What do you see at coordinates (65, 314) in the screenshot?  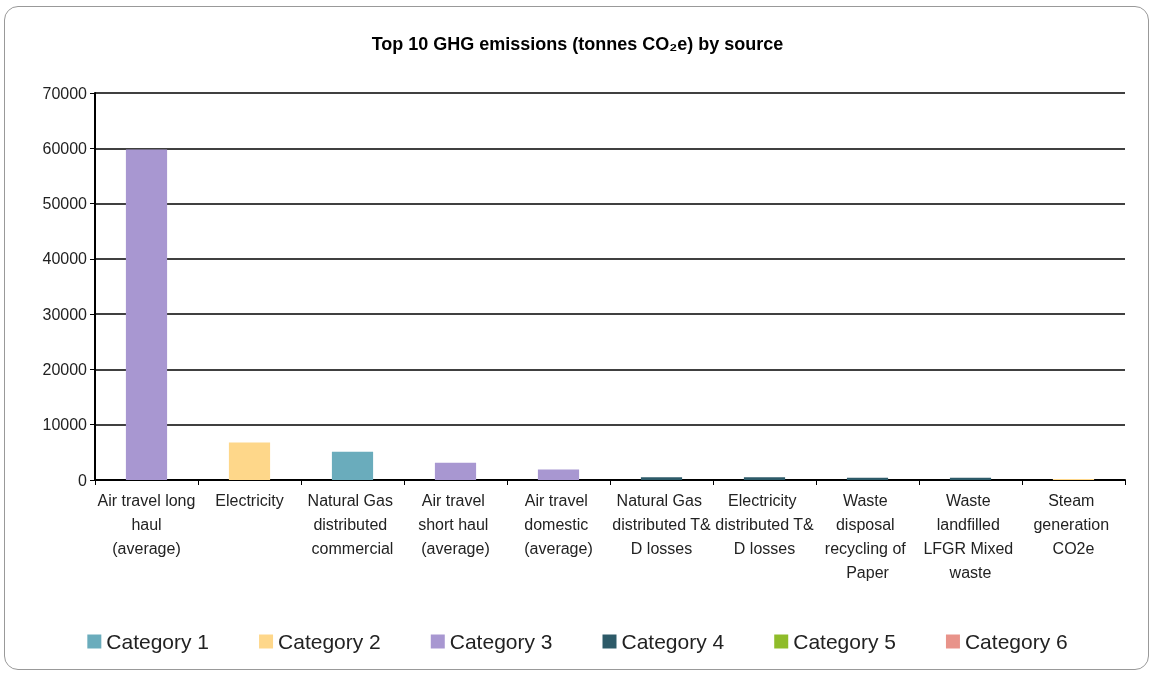 I see `y-tick-label: 30000` at bounding box center [65, 314].